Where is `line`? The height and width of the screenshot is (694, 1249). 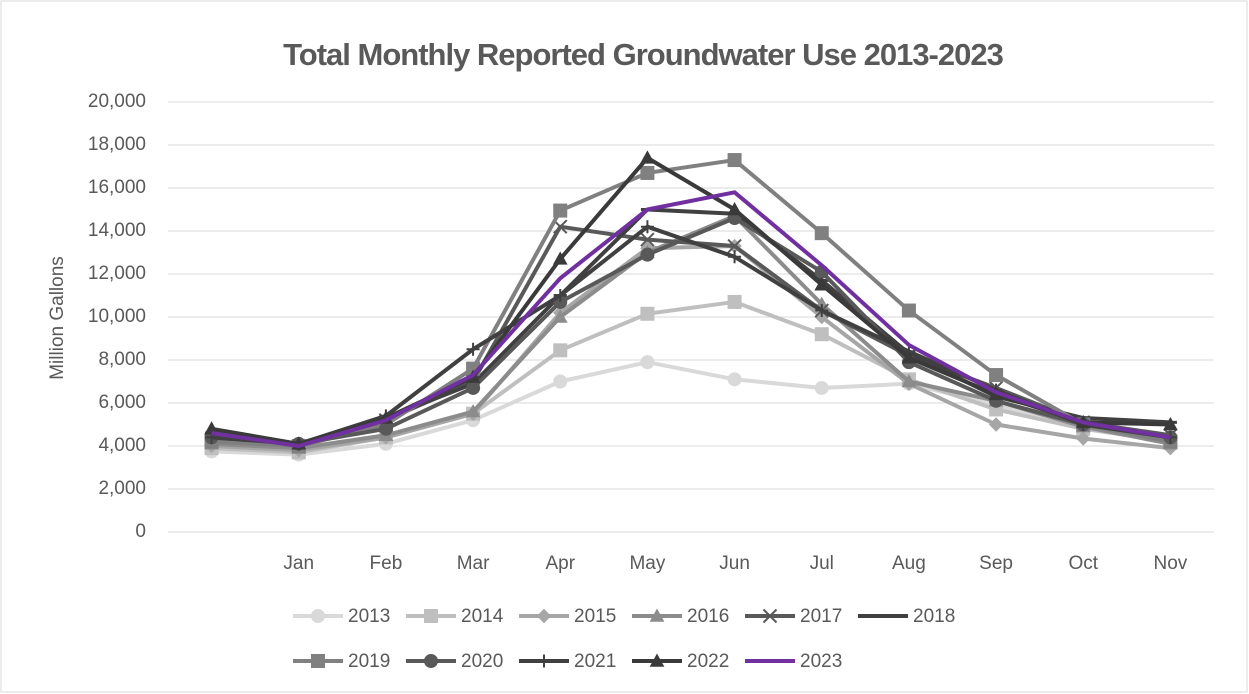 line is located at coordinates (691, 408).